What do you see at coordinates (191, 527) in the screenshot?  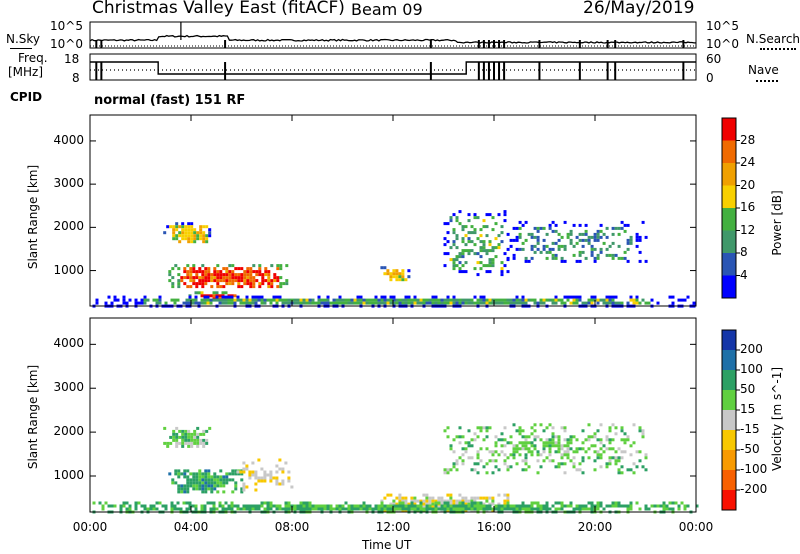 I see `xtick-label-1: 04:00` at bounding box center [191, 527].